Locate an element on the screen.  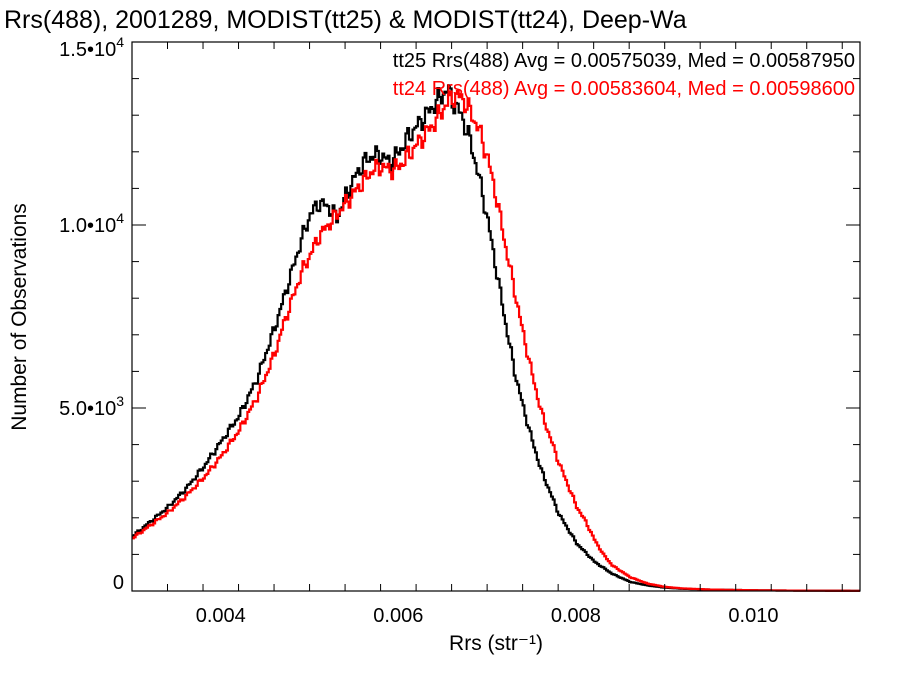
y-tick-label: 1.0•104 is located at coordinates (91, 223).